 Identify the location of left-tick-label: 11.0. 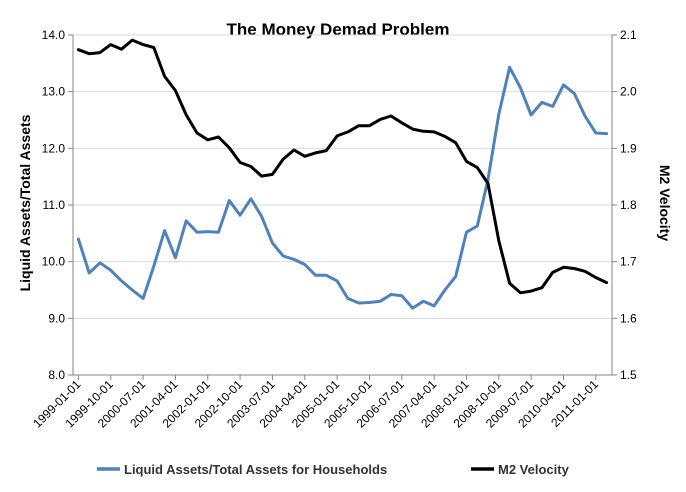
(54, 205).